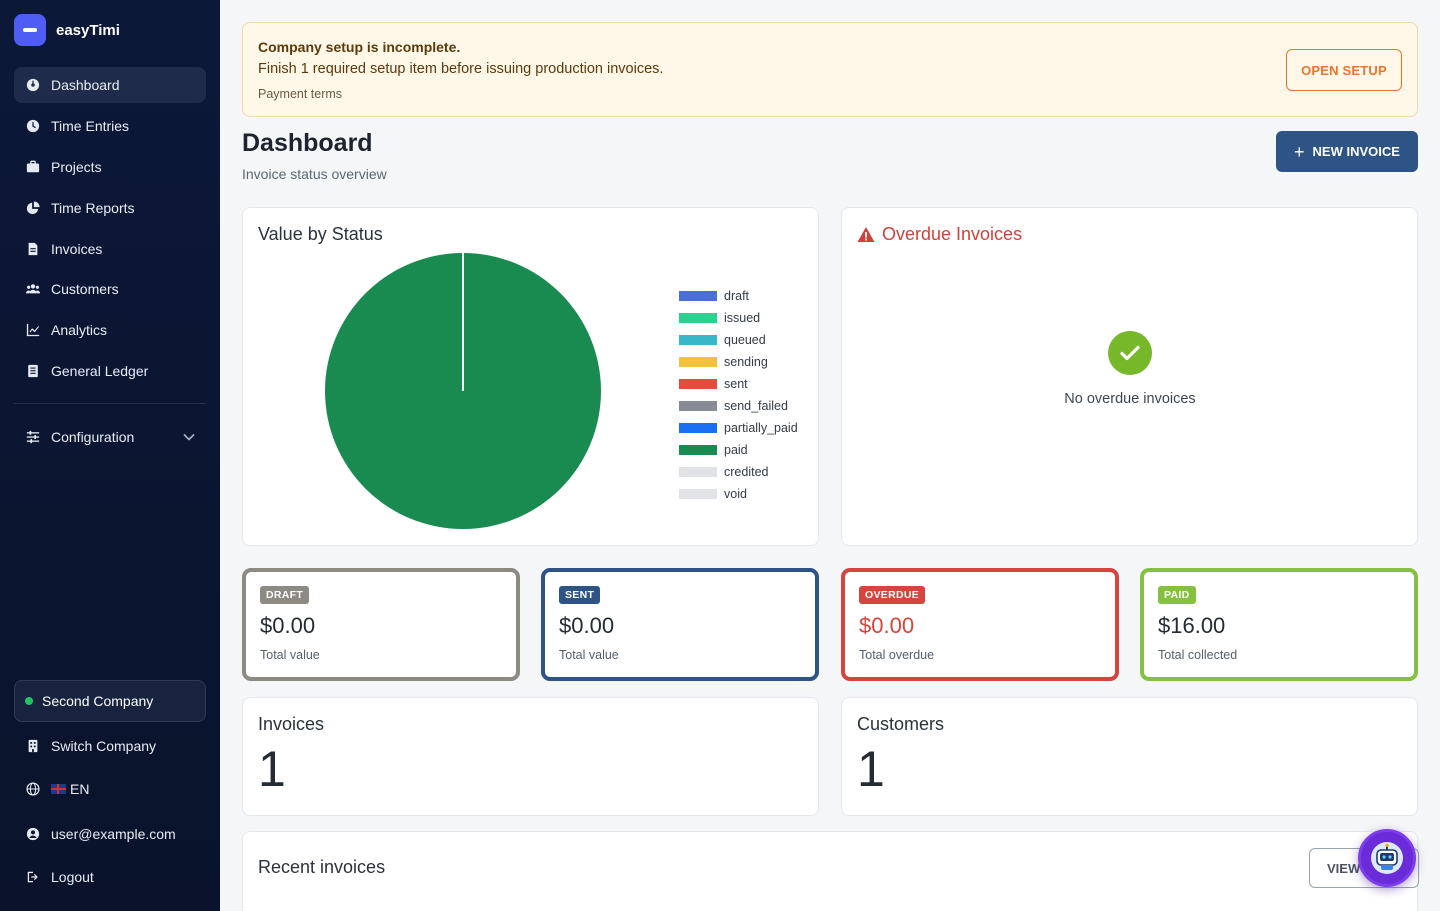 The width and height of the screenshot is (1440, 911). What do you see at coordinates (110, 249) in the screenshot?
I see `sidebar-item-invoices: Invoices` at bounding box center [110, 249].